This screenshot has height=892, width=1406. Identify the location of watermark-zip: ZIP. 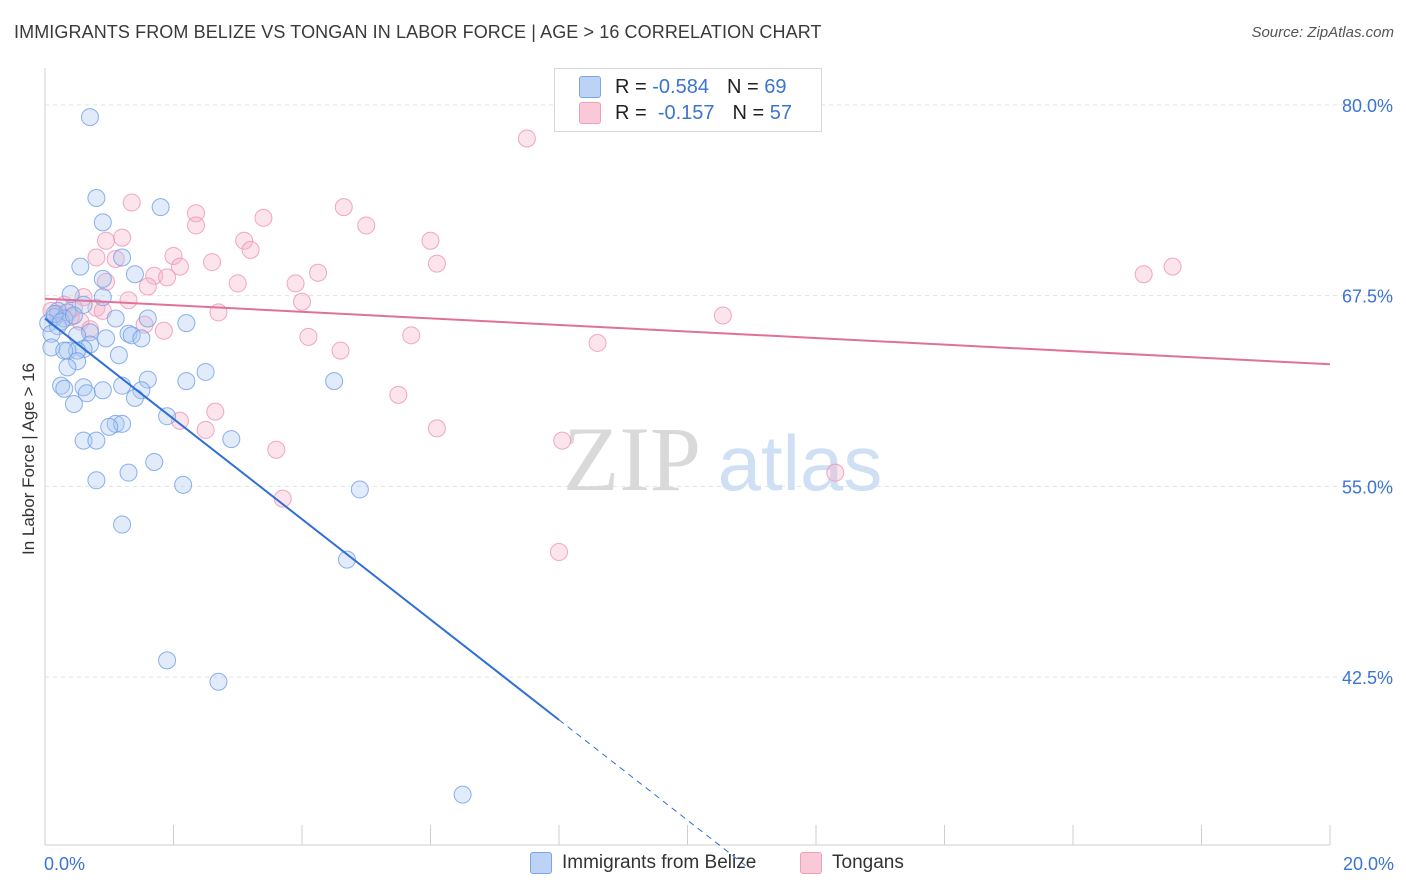
(632, 459).